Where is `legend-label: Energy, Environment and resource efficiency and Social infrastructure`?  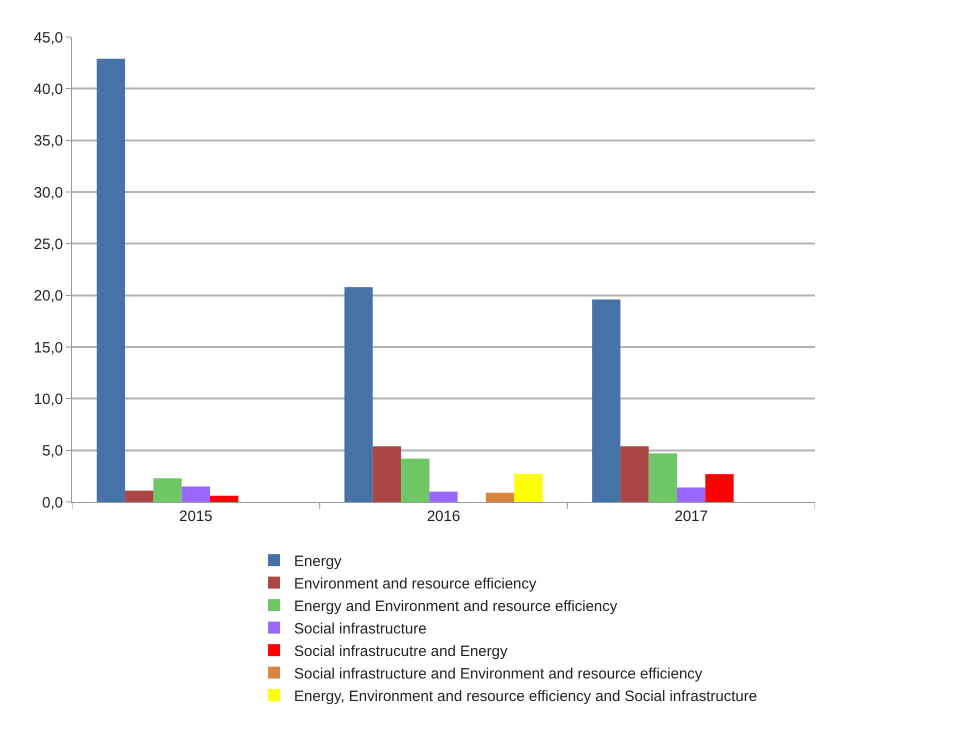 legend-label: Energy, Environment and resource efficiency and Social infrastructure is located at coordinates (526, 696).